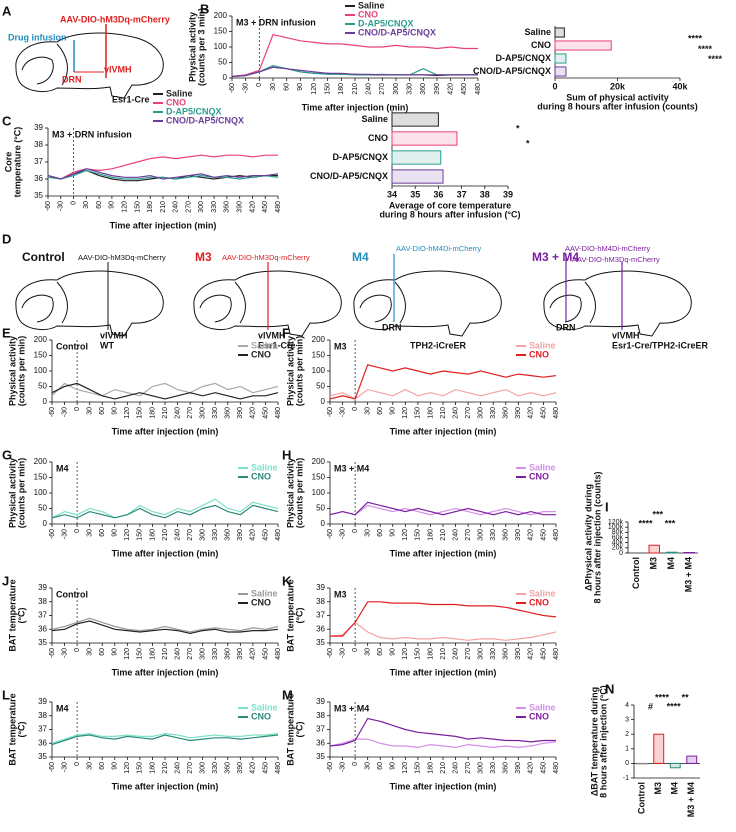 The height and width of the screenshot is (832, 736). Describe the element at coordinates (43, 257) in the screenshot. I see `group-title: Control` at that location.